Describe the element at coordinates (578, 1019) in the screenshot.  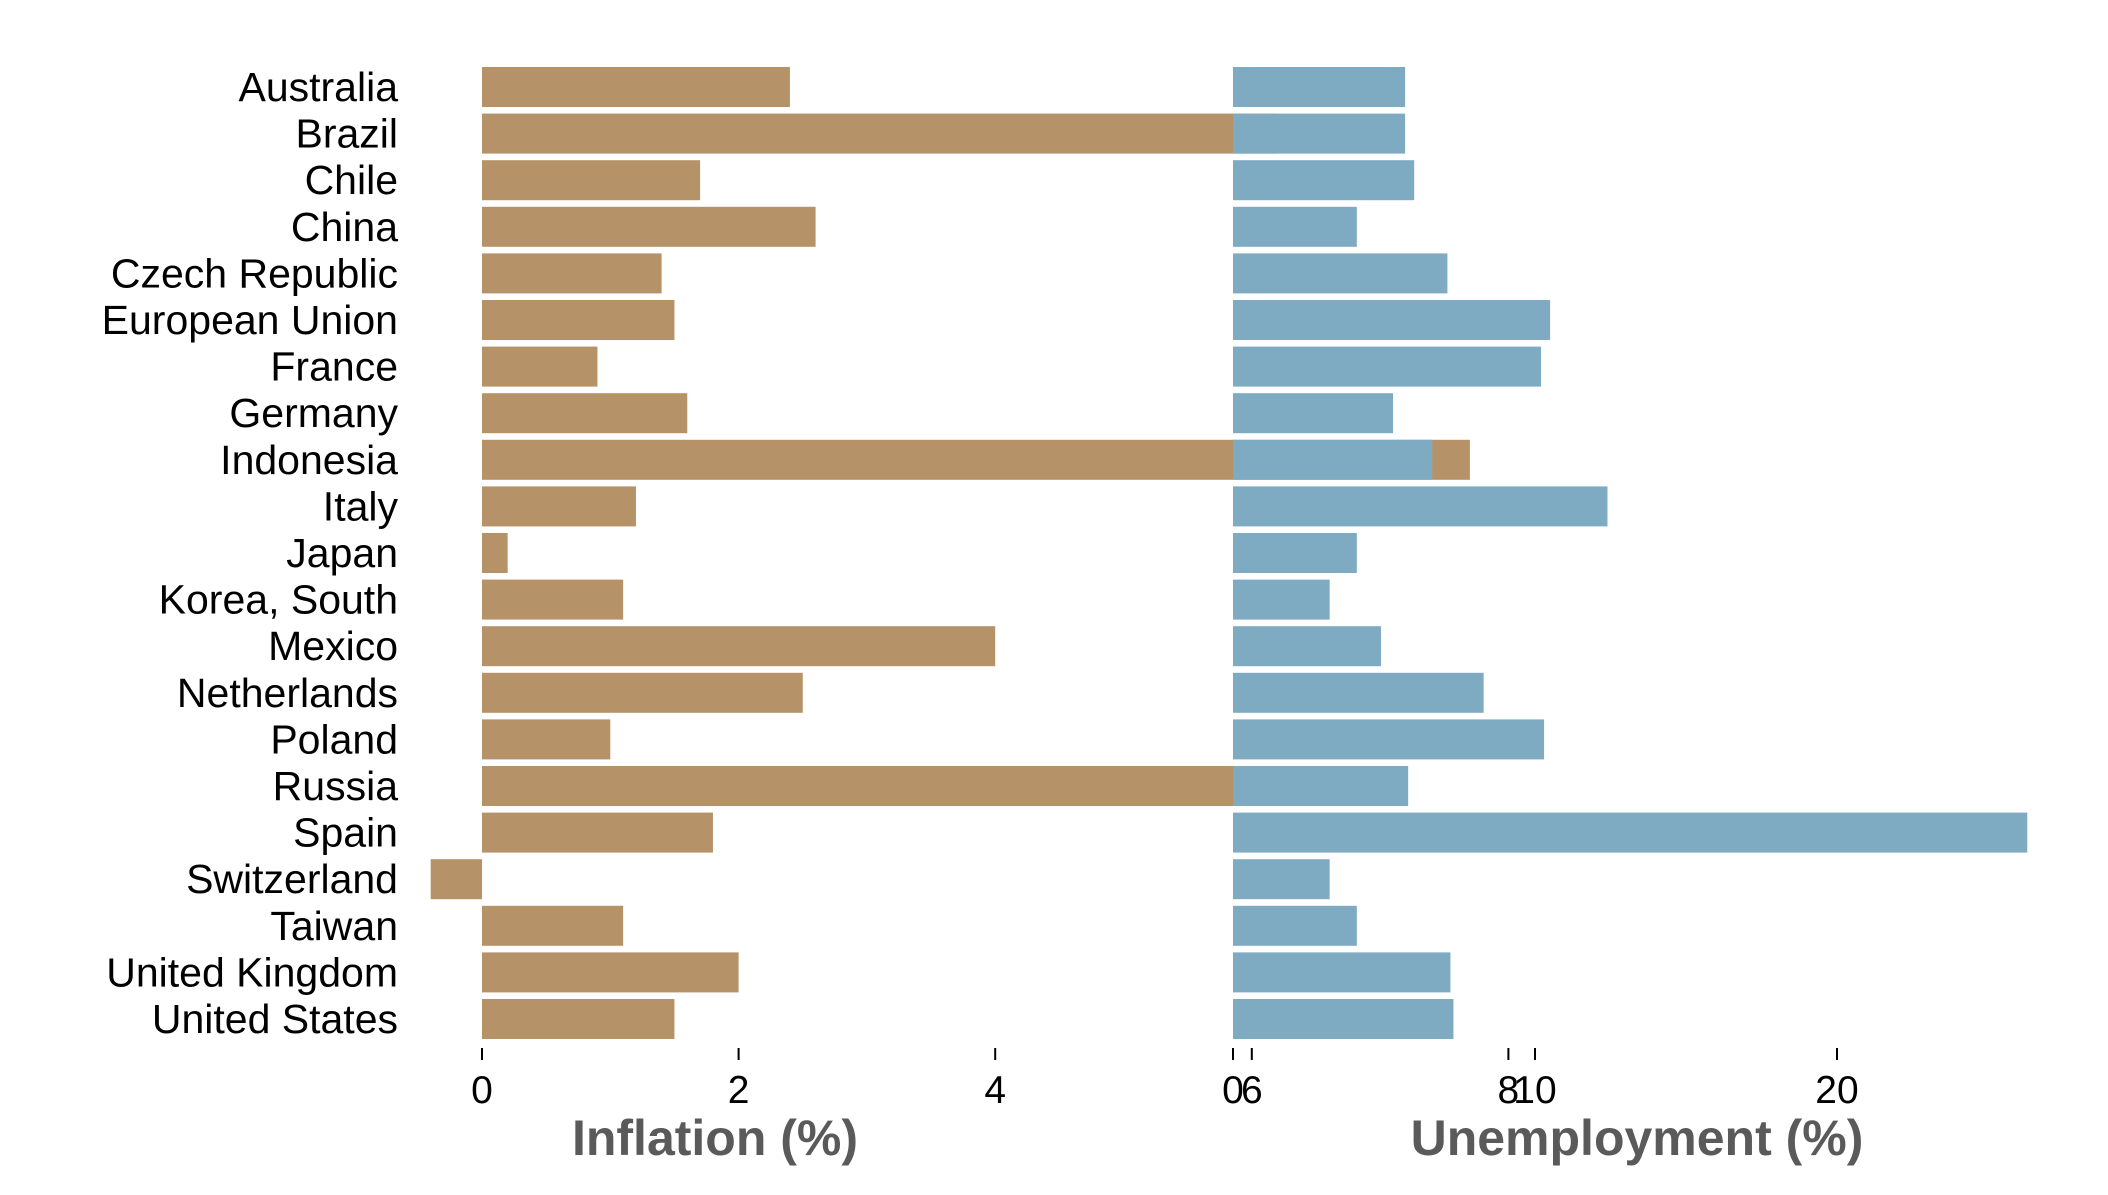
I see `inflation-bar-united-states` at that location.